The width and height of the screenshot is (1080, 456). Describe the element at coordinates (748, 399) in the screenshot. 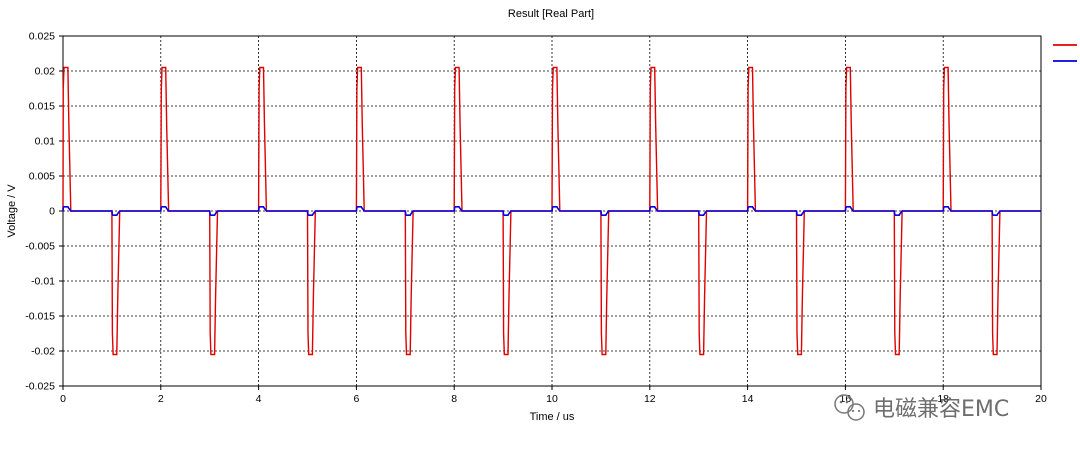

I see `x-tick-label: 14` at that location.